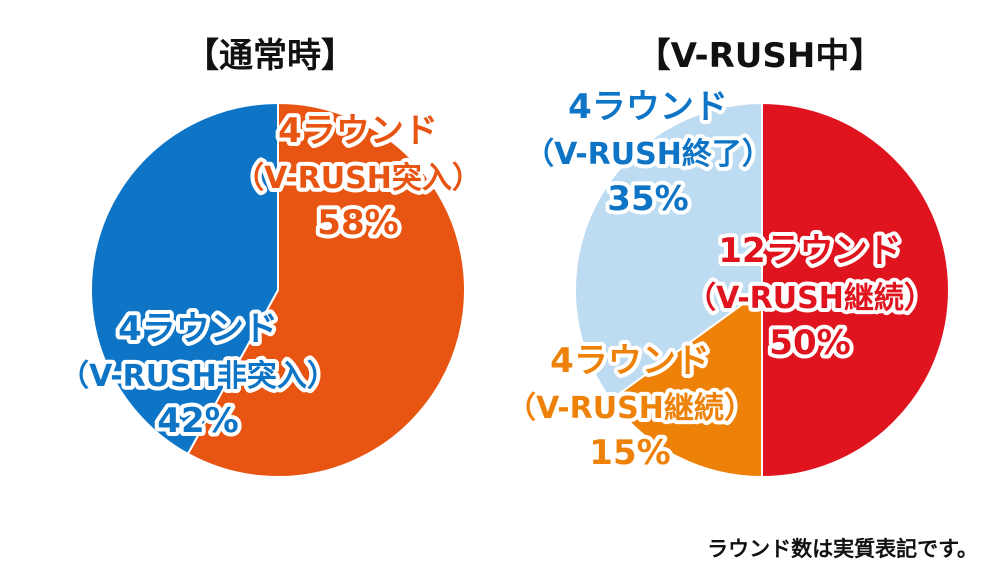 Image resolution: width=1000 pixels, height=577 pixels. I want to click on pie-1-label-2-line-0: 4ラウンド, so click(648, 107).